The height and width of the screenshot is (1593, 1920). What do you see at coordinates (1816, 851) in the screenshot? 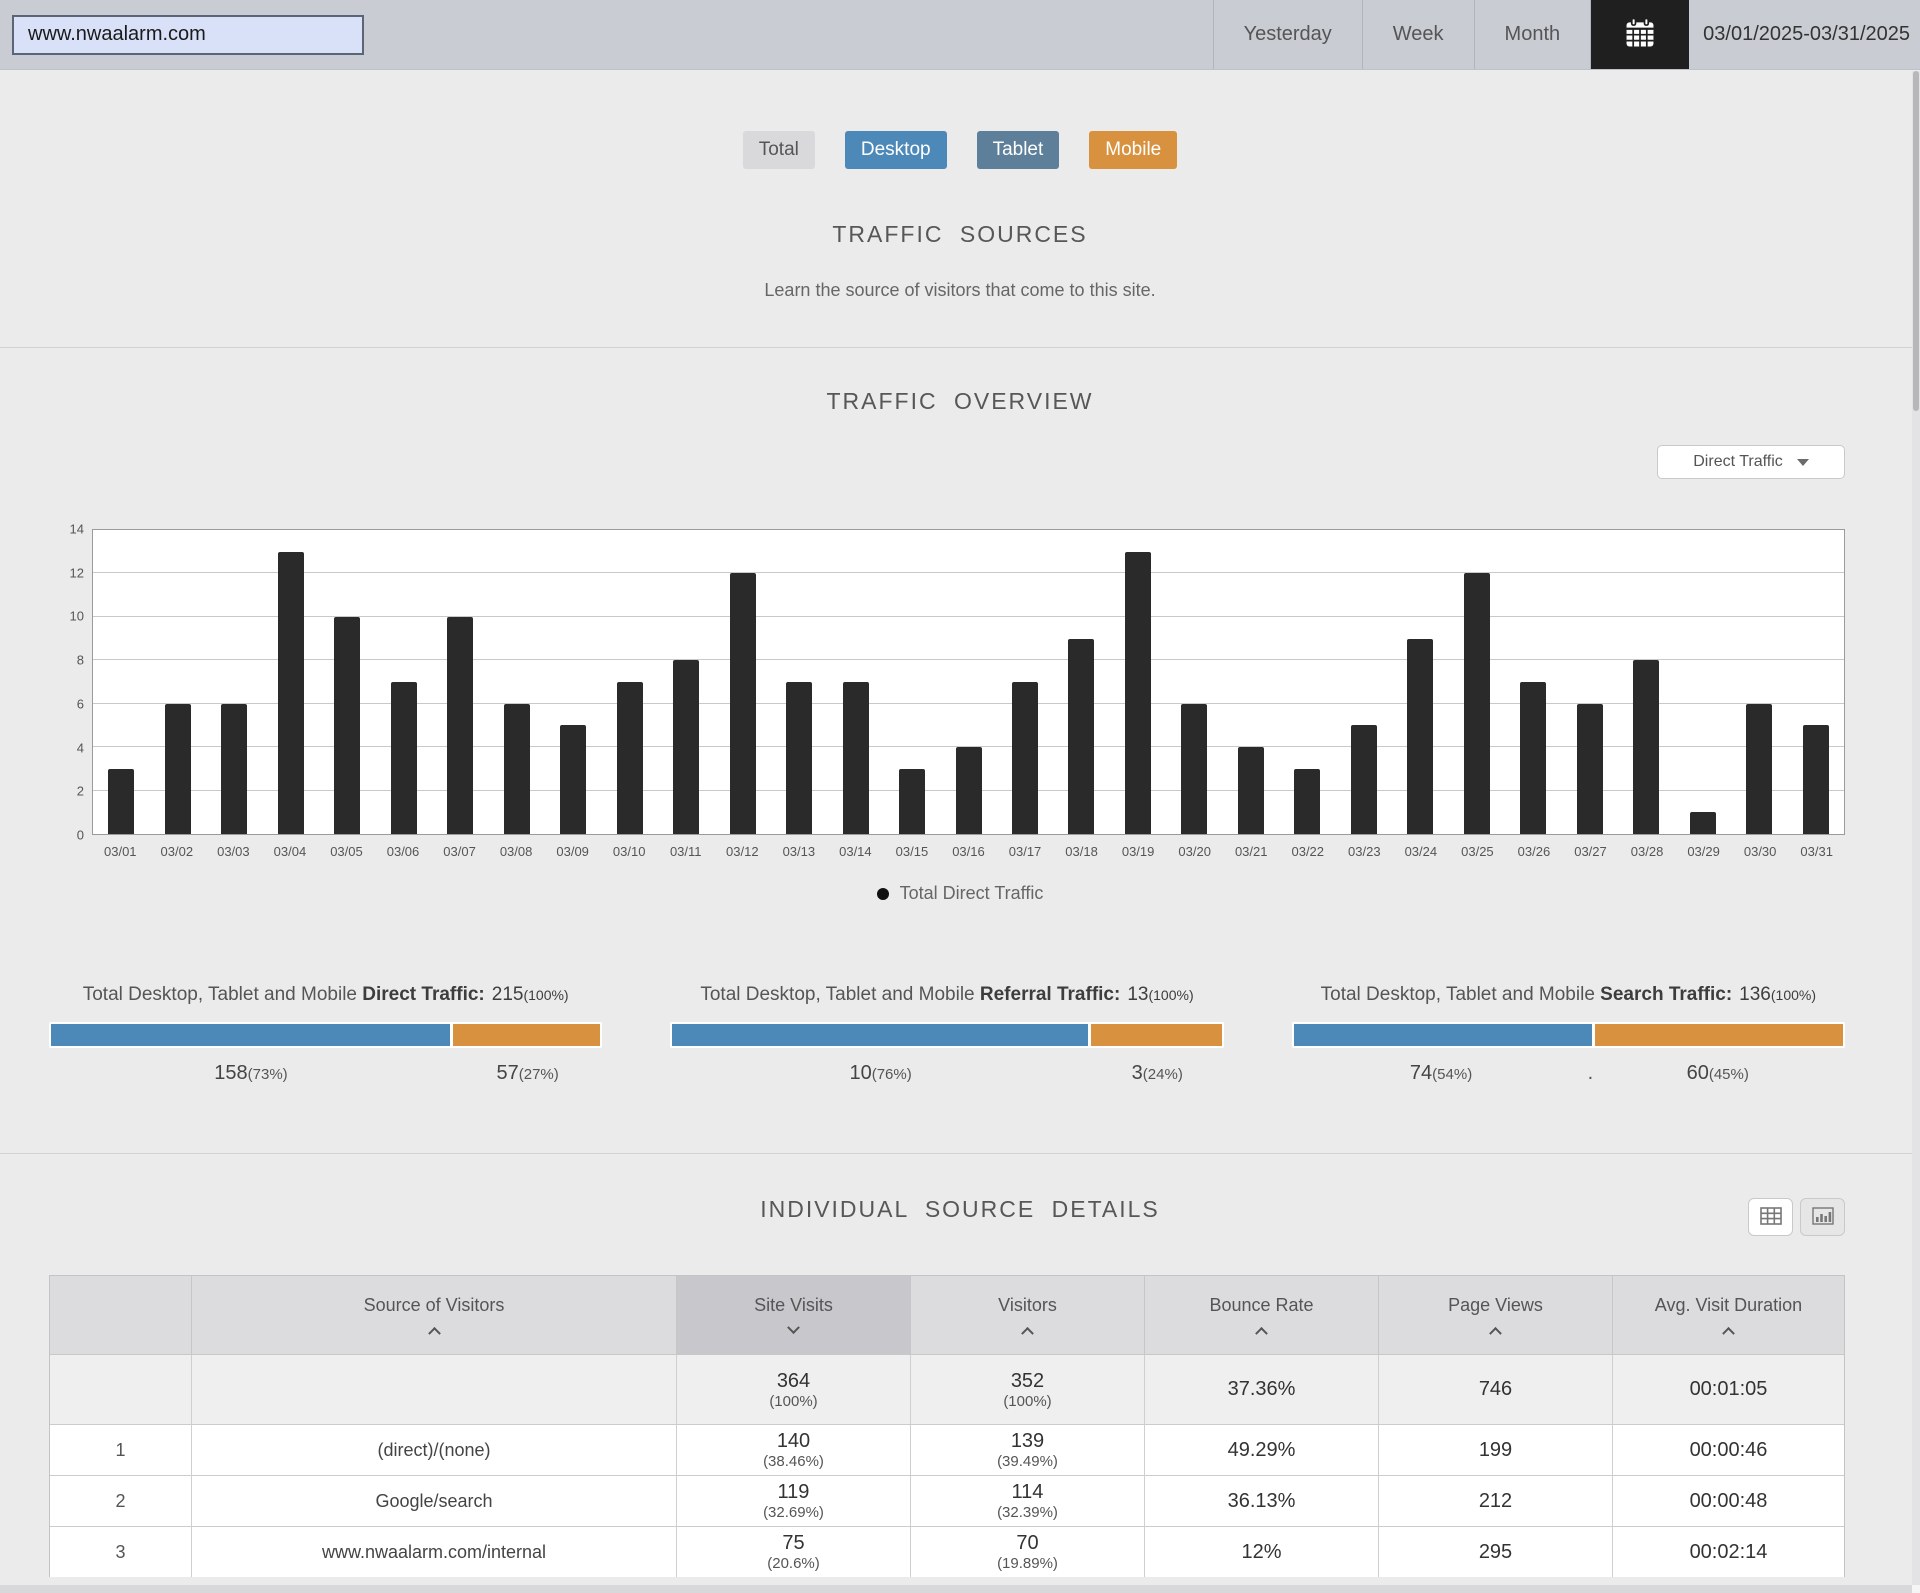
I see `x-tick-label: 03/31` at bounding box center [1816, 851].